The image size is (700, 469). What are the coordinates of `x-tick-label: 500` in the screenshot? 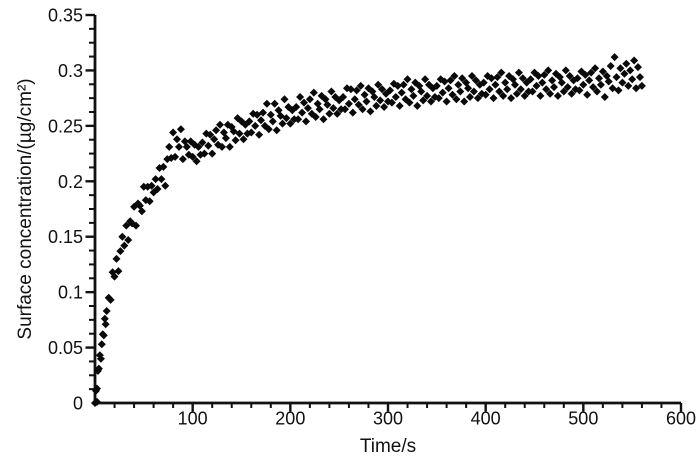 It's located at (583, 419).